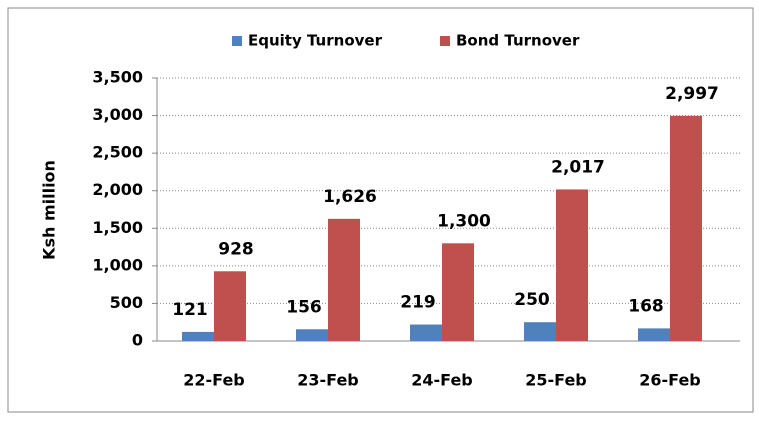 This screenshot has width=759, height=422. I want to click on data-label: 1,300, so click(464, 221).